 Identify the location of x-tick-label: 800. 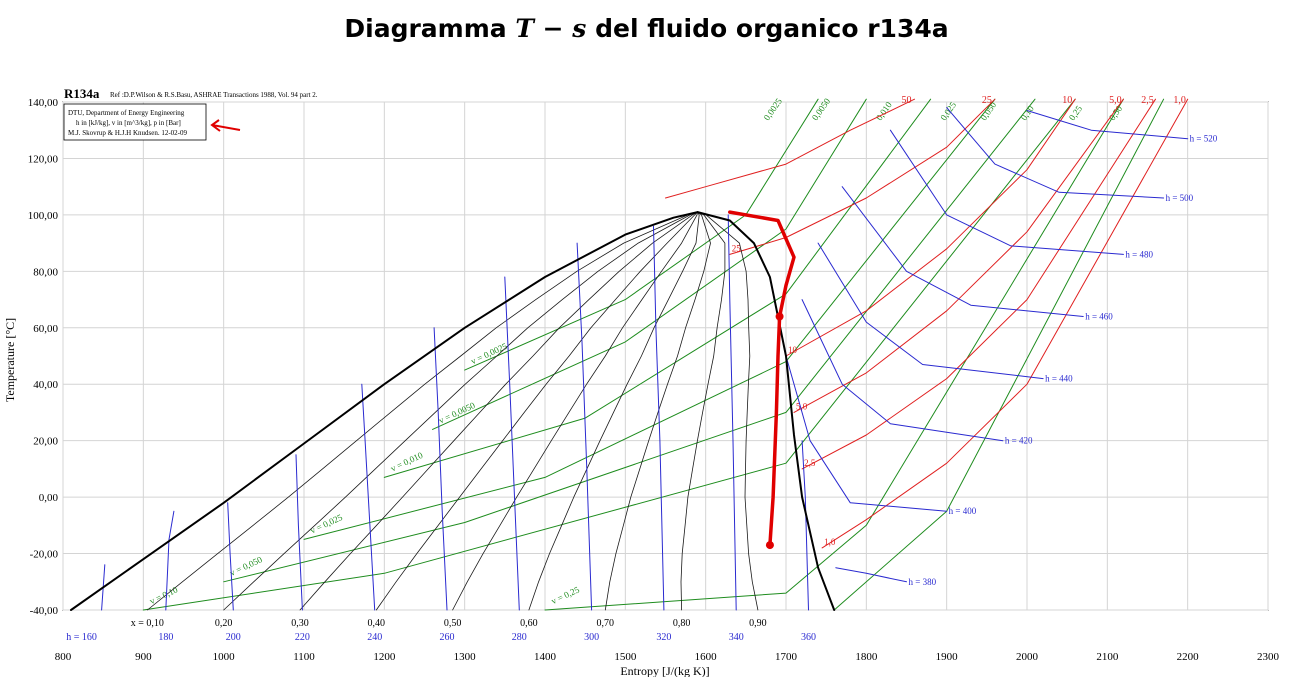
(63, 657).